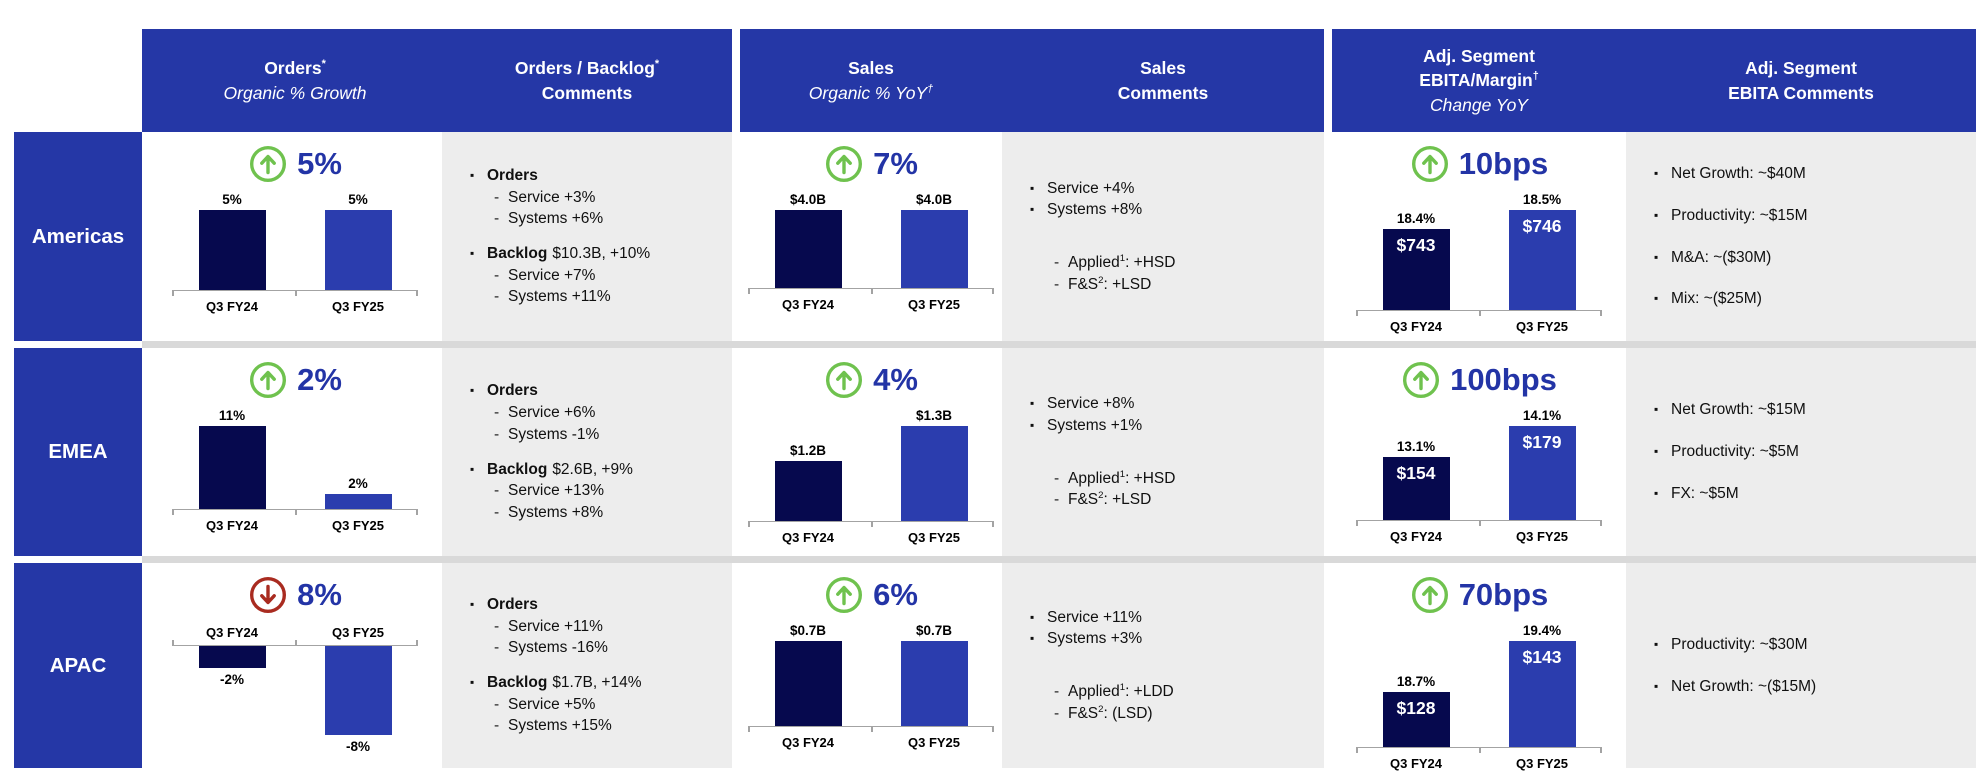  Describe the element at coordinates (592, 469) in the screenshot. I see `comment-text: $2.6B, +9%` at that location.